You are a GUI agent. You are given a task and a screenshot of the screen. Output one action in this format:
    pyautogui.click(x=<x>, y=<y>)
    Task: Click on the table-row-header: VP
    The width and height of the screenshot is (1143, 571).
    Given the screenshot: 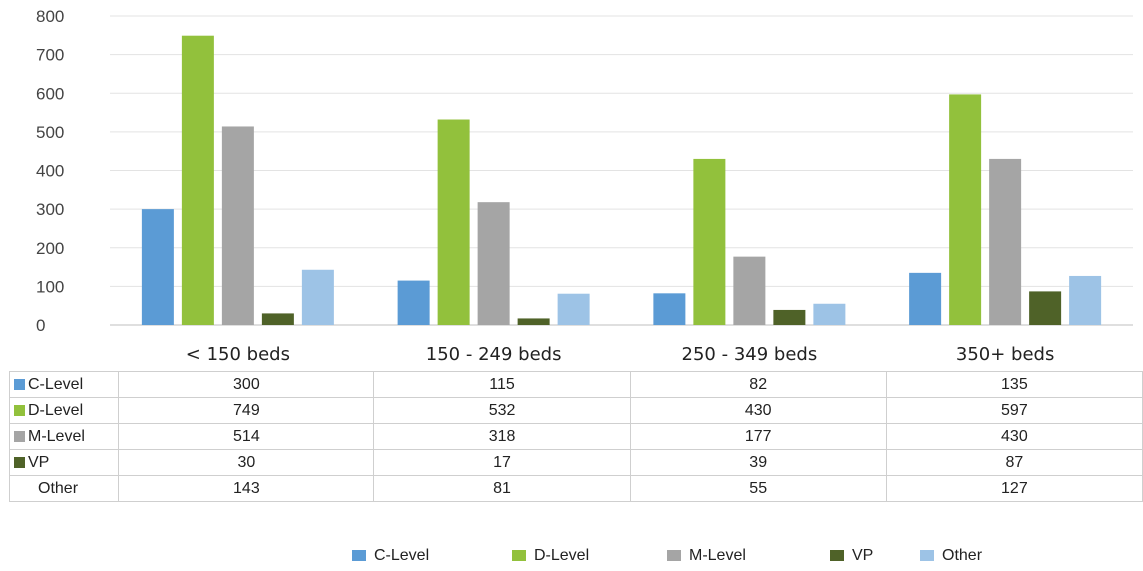 What is the action you would take?
    pyautogui.click(x=64, y=462)
    